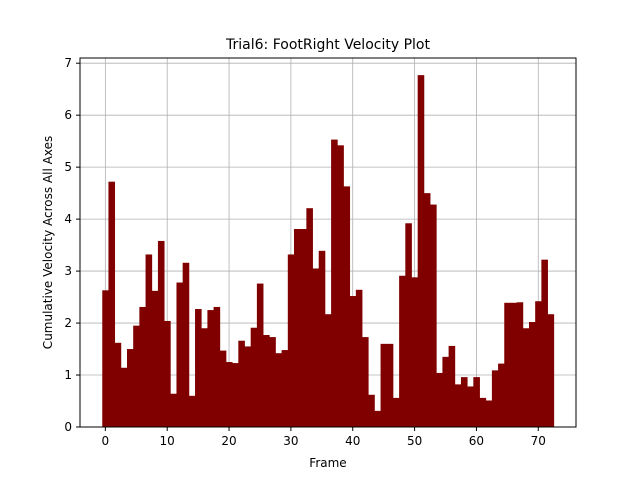  I want to click on x-tick-label: 20, so click(228, 441).